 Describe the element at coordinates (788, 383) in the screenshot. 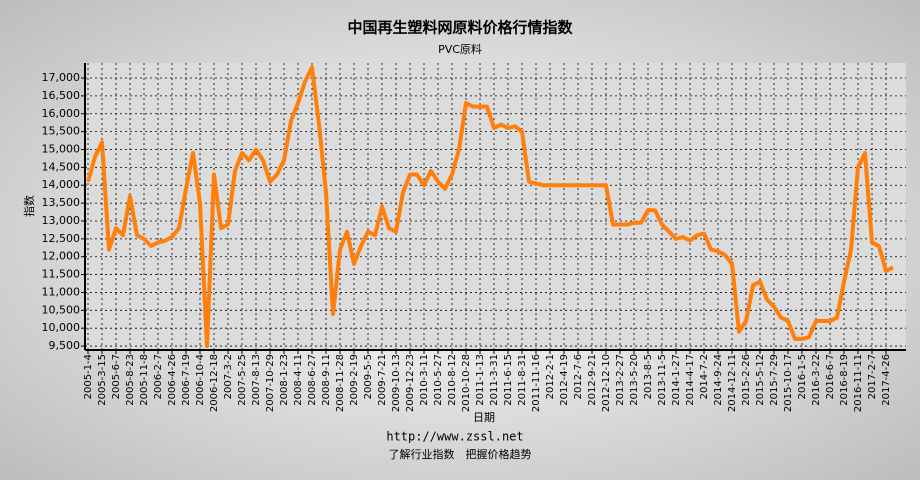

I see `x-tick-label: 2015-10-17` at that location.